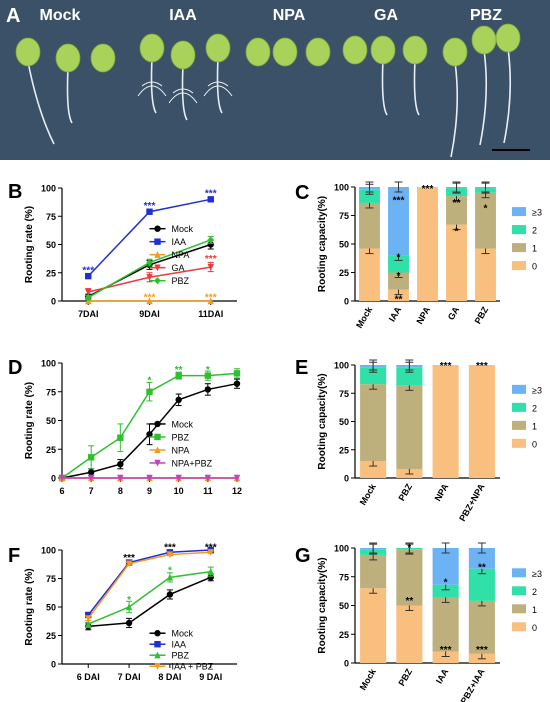 The width and height of the screenshot is (550, 702). I want to click on x-tick-label: 6, so click(61, 491).